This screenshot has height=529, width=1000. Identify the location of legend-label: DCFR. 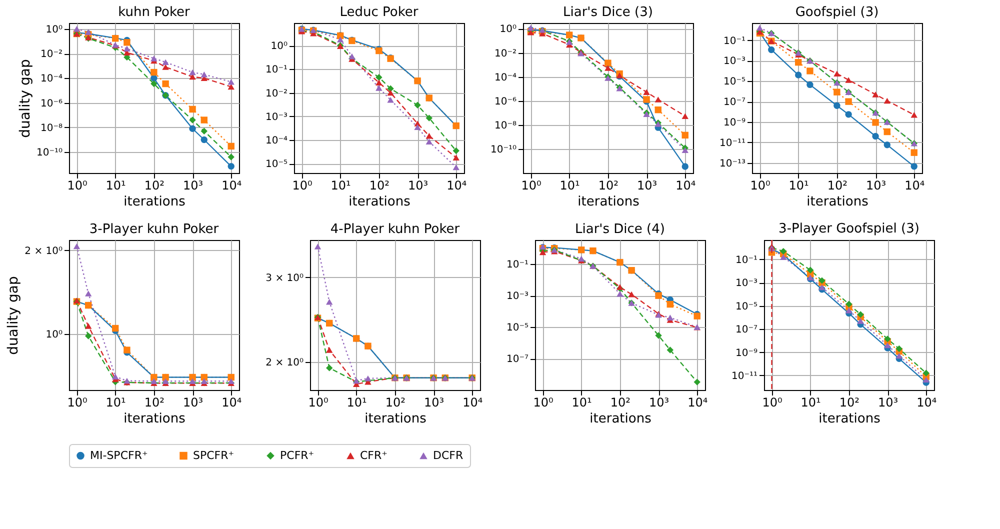
(448, 455).